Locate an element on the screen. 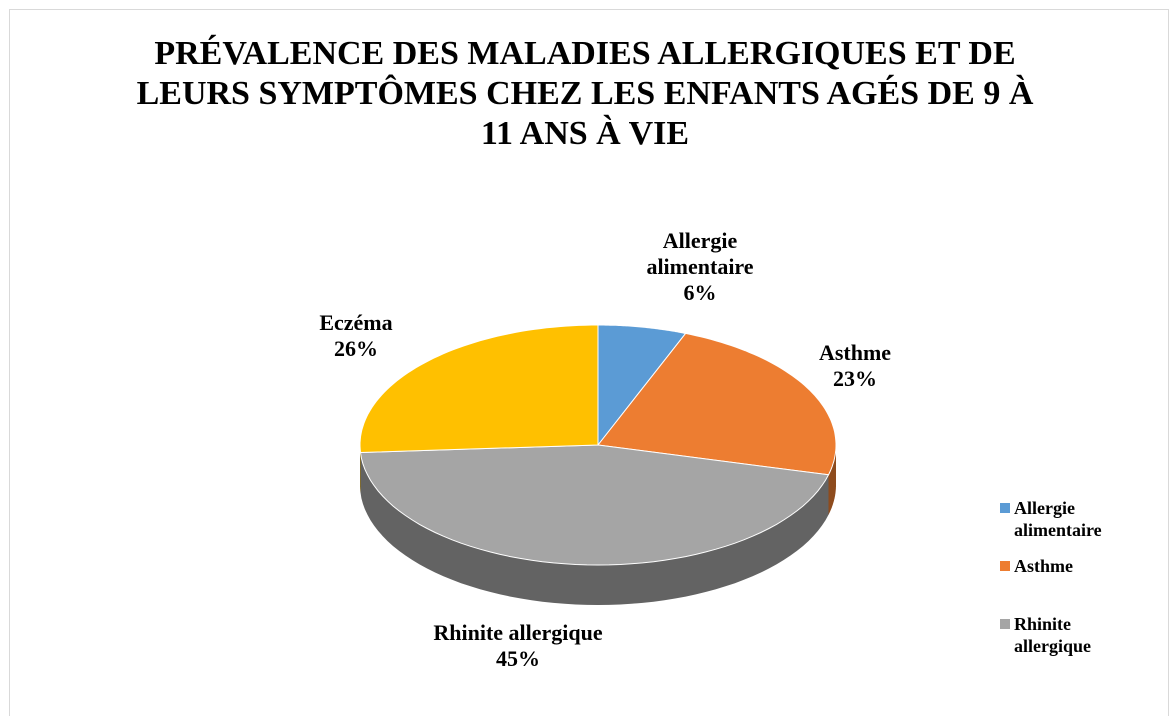  data-label: Eczéma 26% is located at coordinates (356, 336).